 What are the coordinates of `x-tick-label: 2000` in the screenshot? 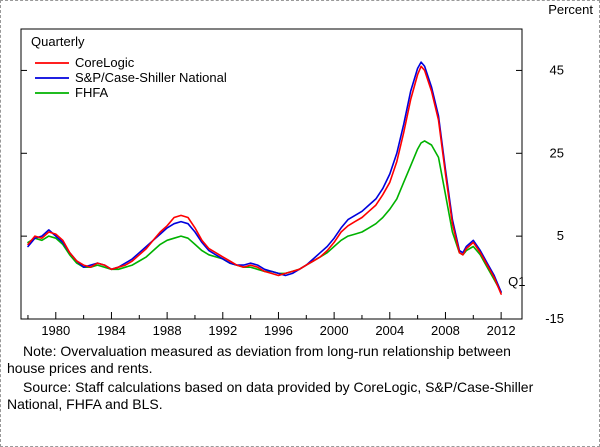 It's located at (334, 330).